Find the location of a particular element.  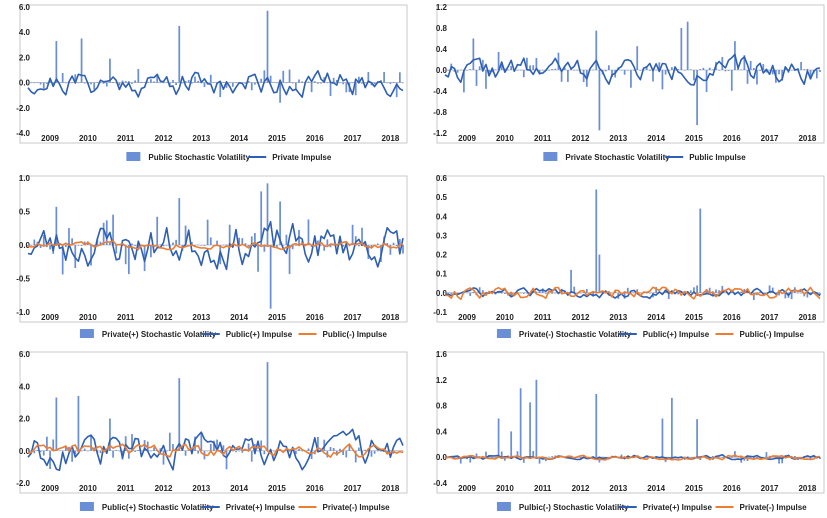

x-tick-label: 2011 is located at coordinates (126, 317).